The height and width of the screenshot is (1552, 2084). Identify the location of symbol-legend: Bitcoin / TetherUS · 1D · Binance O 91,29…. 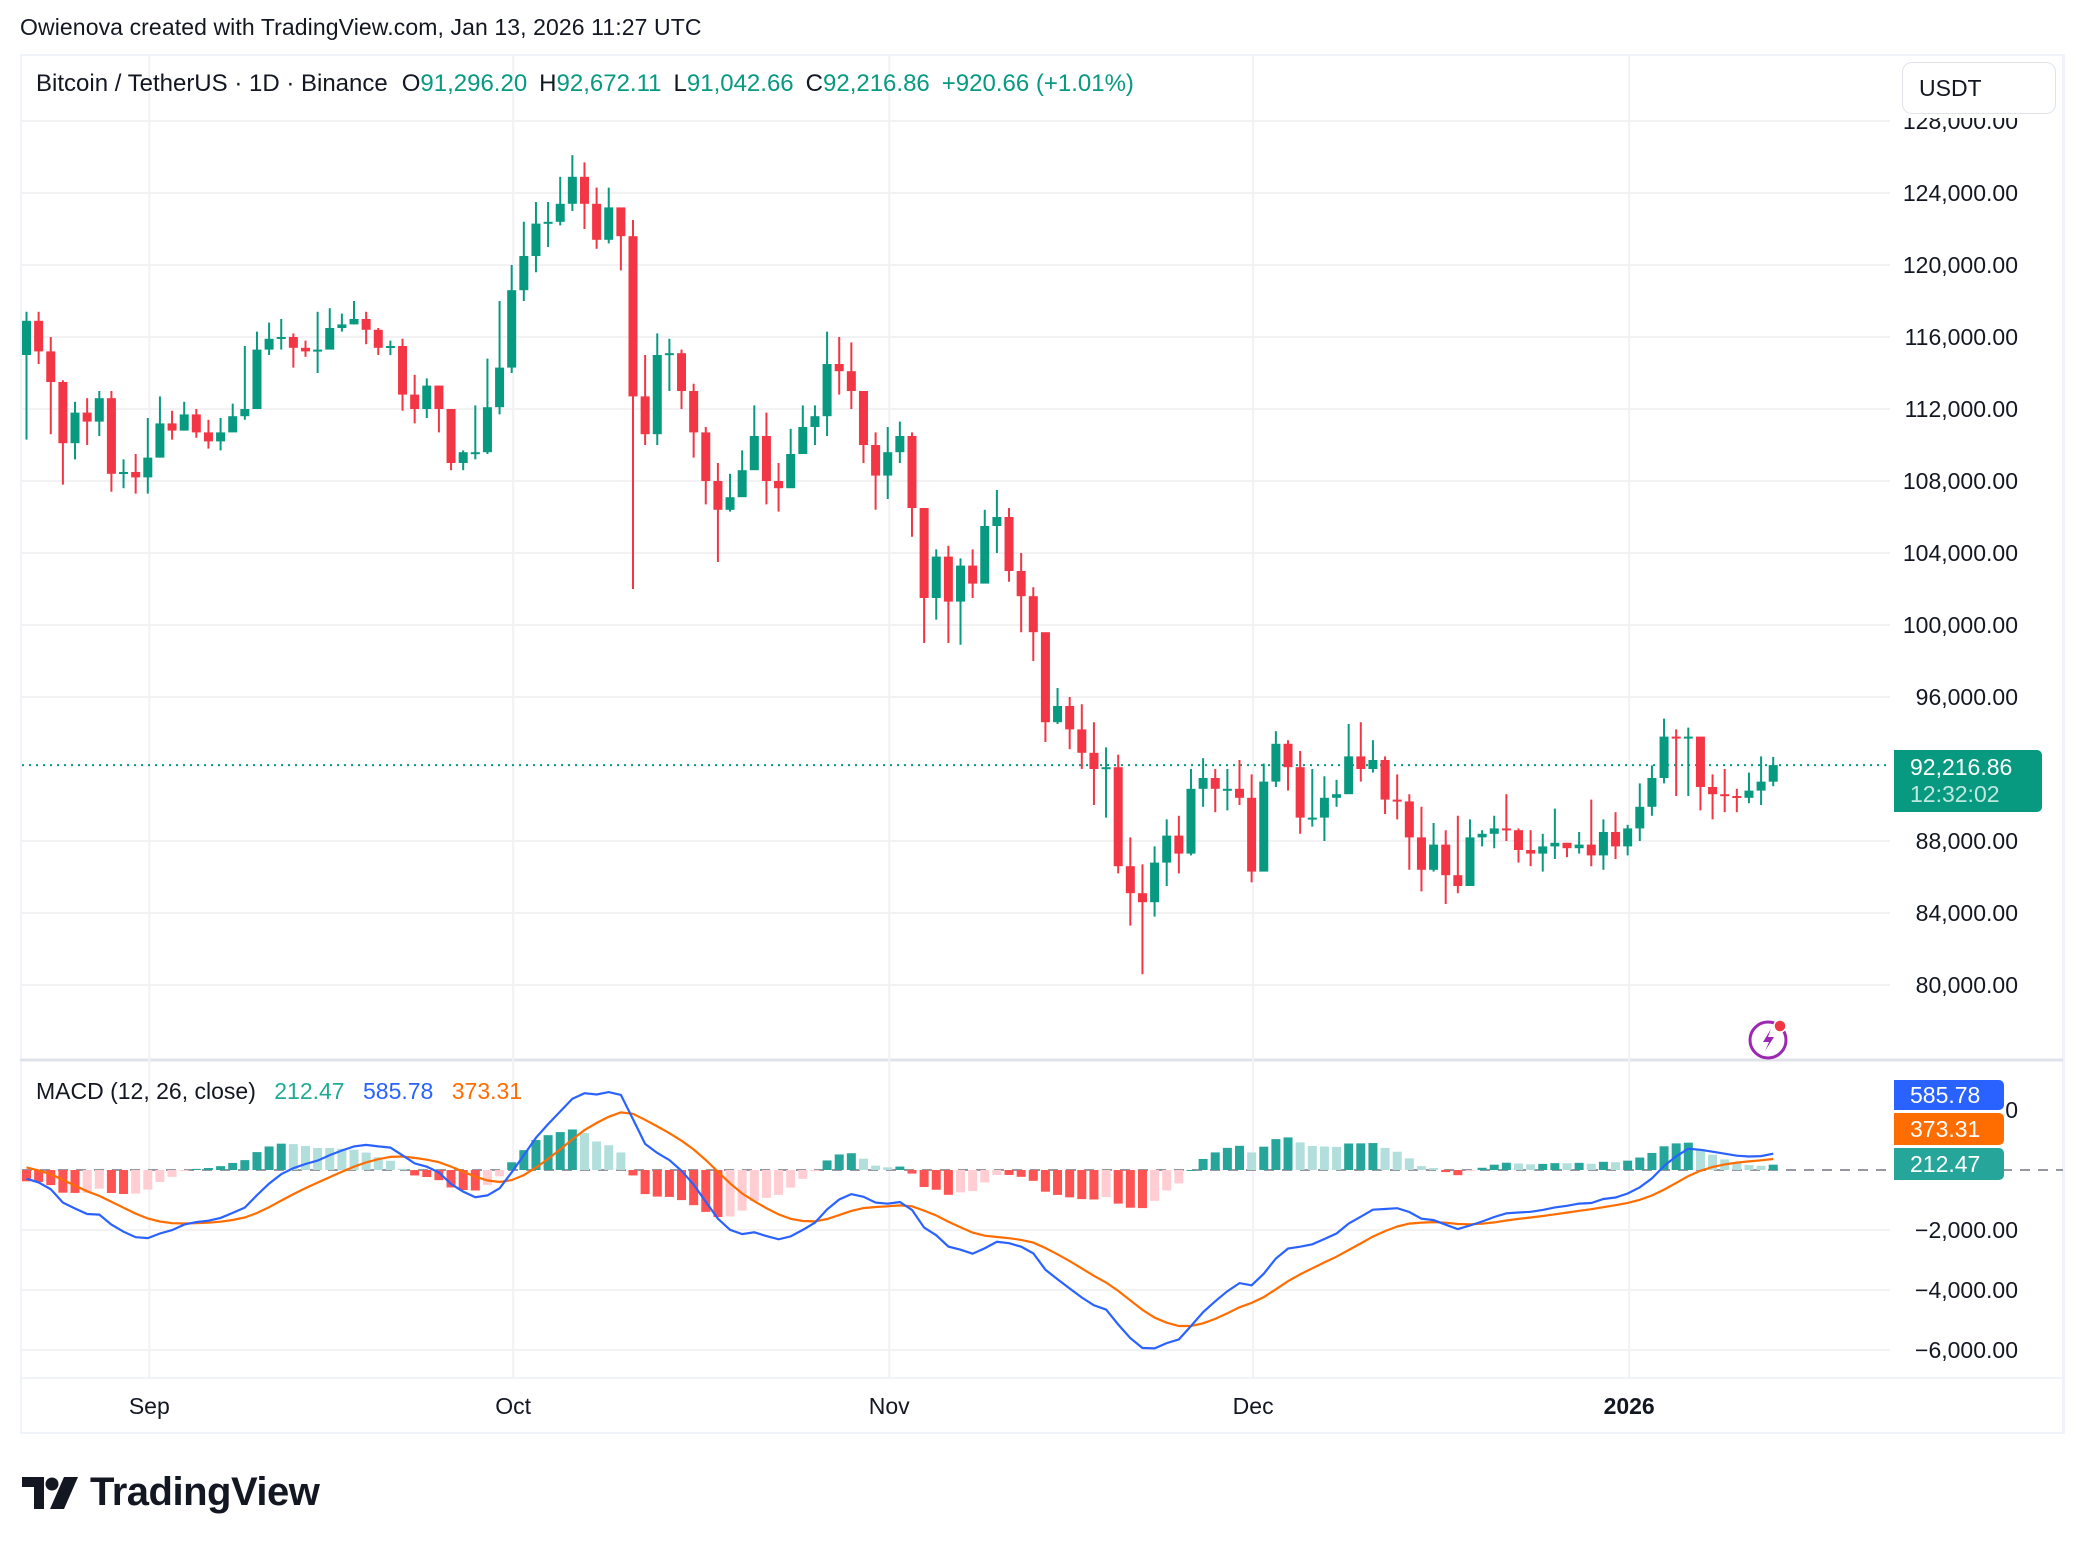
(585, 84).